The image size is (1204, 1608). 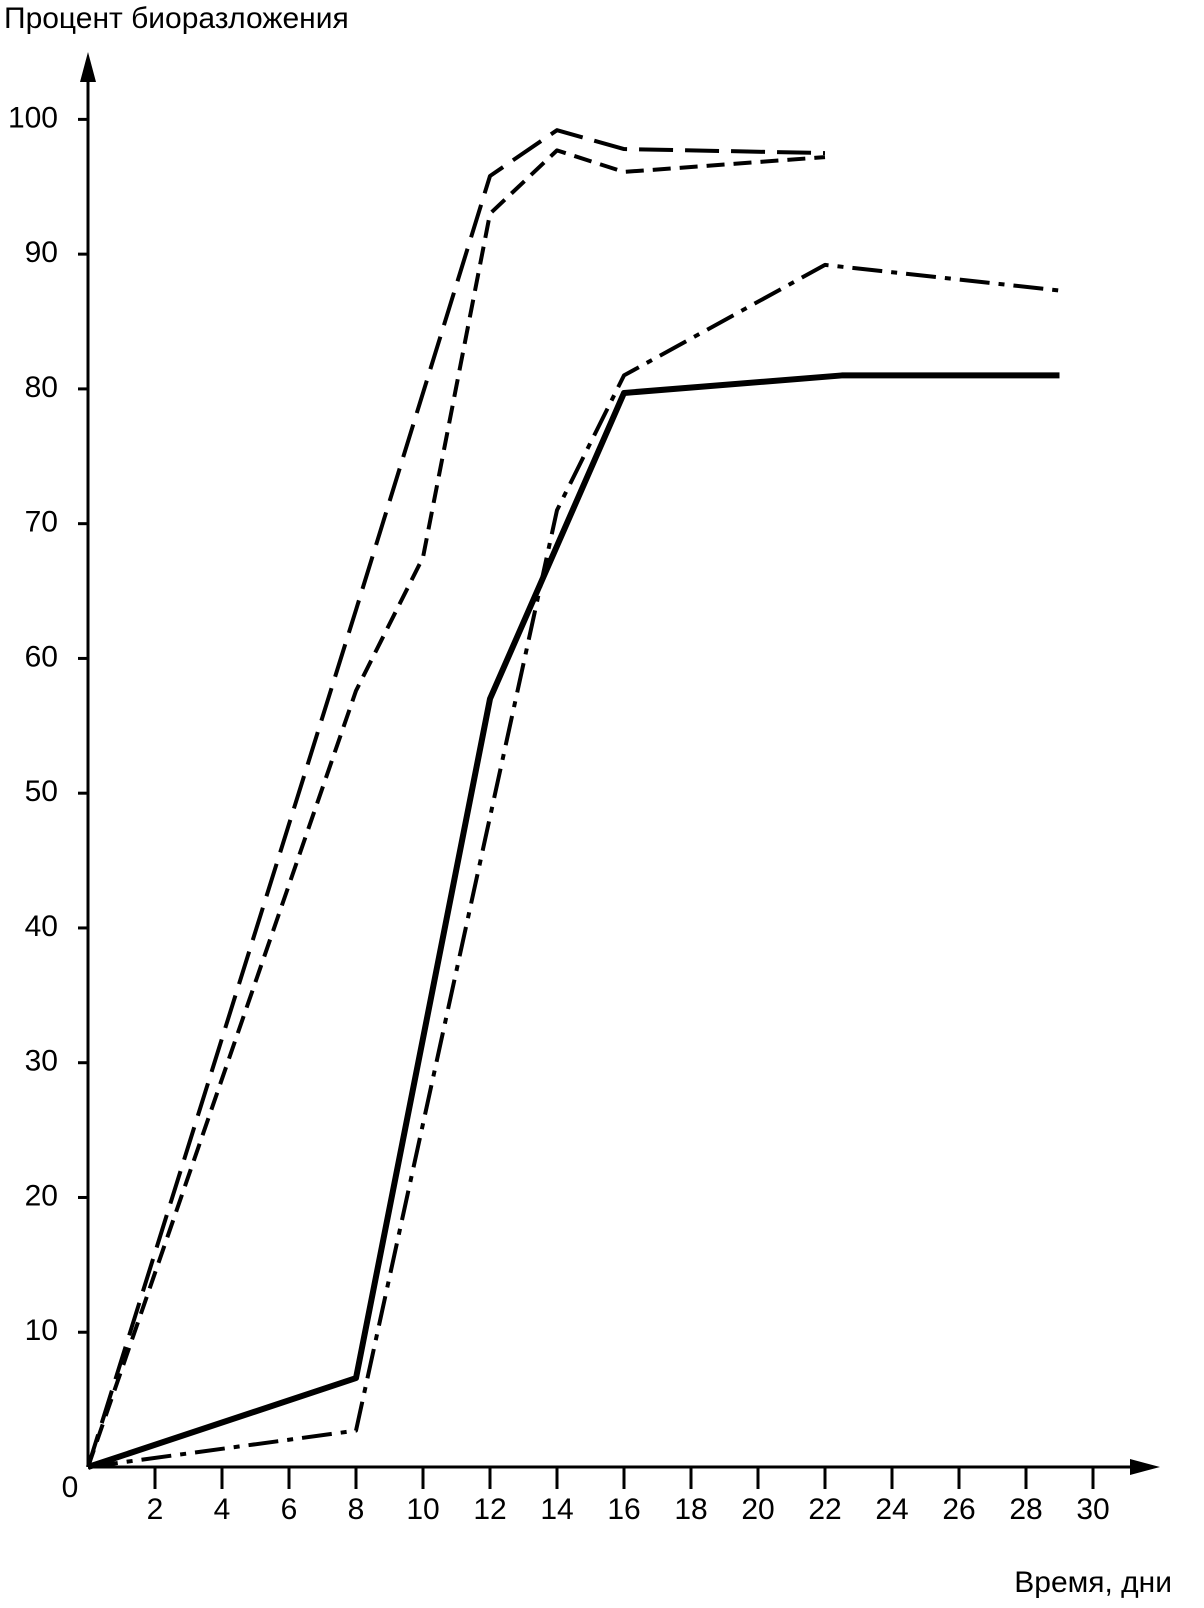 I want to click on y-tick-label: 100, so click(x=33, y=117).